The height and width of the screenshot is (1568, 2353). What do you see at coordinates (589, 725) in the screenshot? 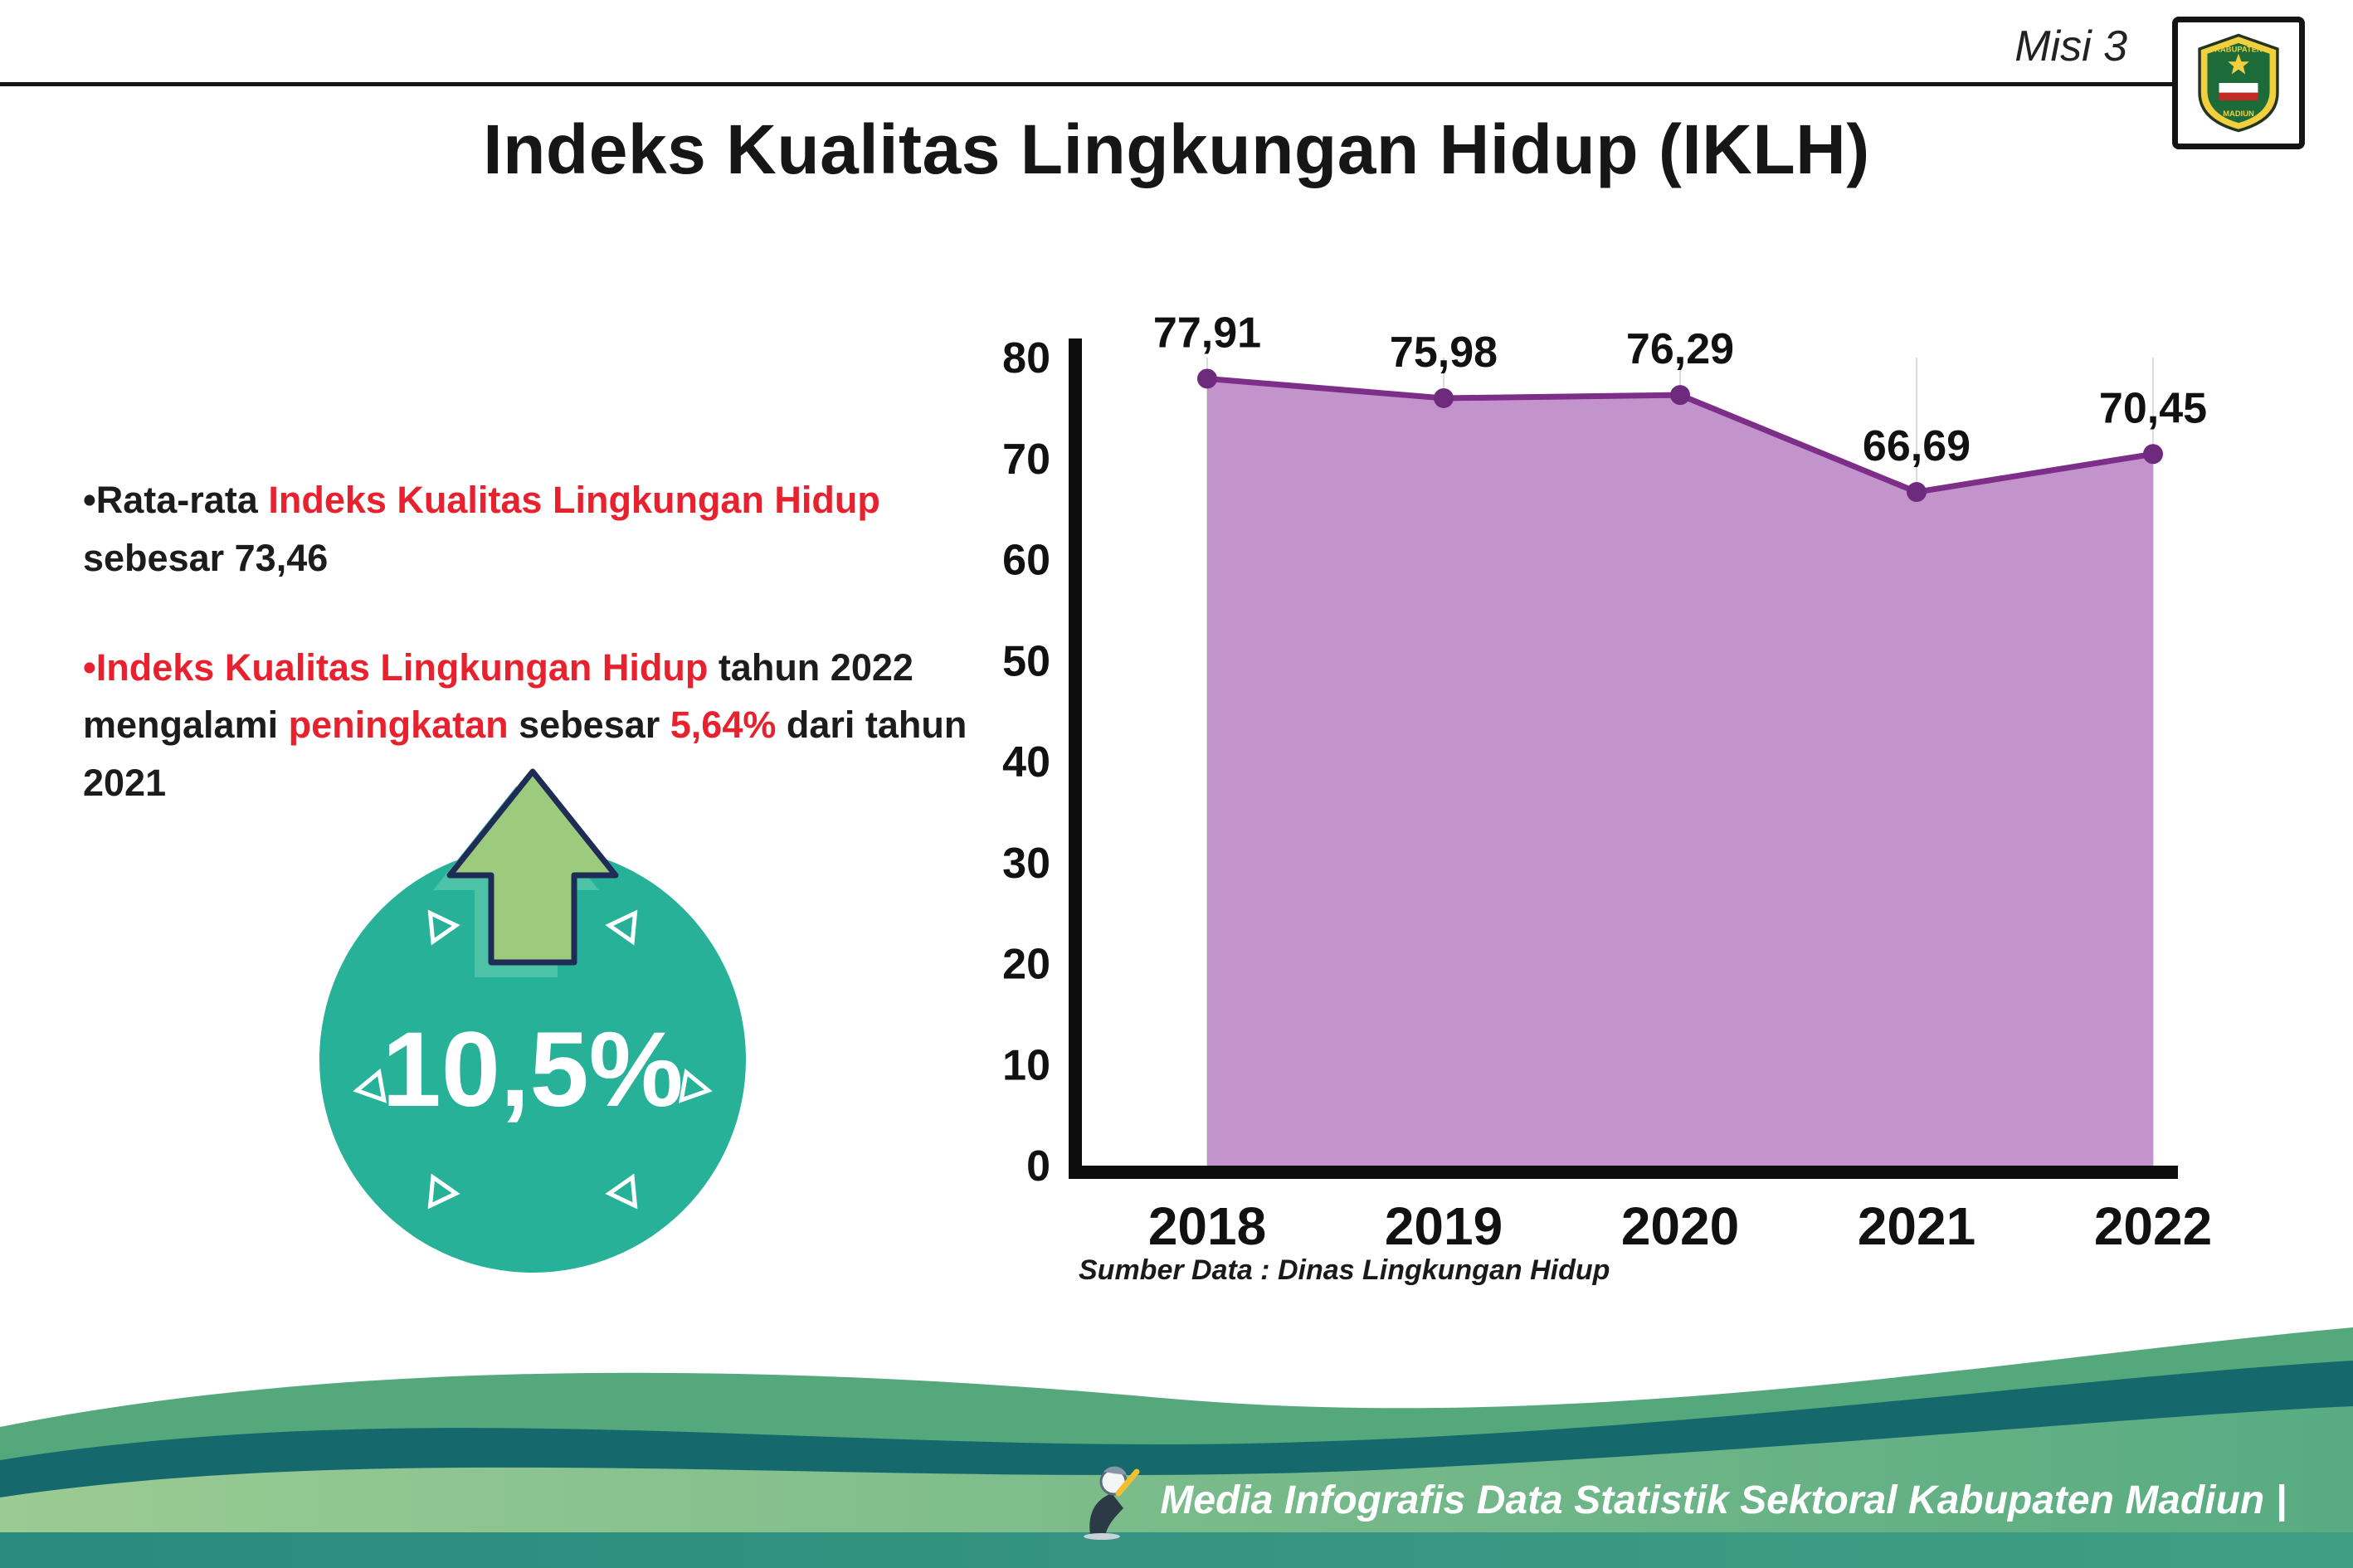
I see `bullet2-text-black2: sebesar` at bounding box center [589, 725].